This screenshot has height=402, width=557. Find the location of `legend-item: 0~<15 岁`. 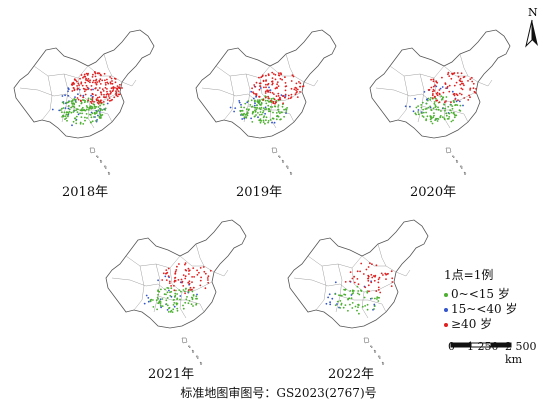

legend-item: 0~<15 岁 is located at coordinates (480, 294).